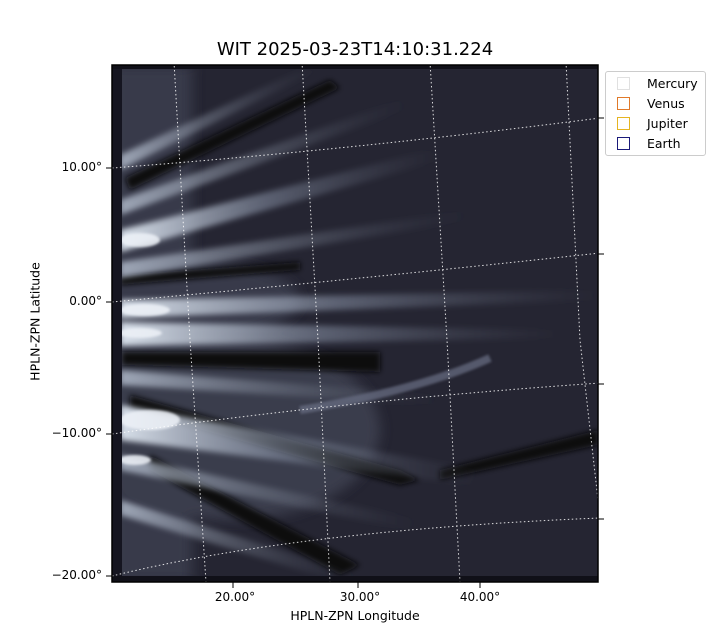 The image size is (720, 640). I want to click on legend-label: Mercury, so click(672, 83).